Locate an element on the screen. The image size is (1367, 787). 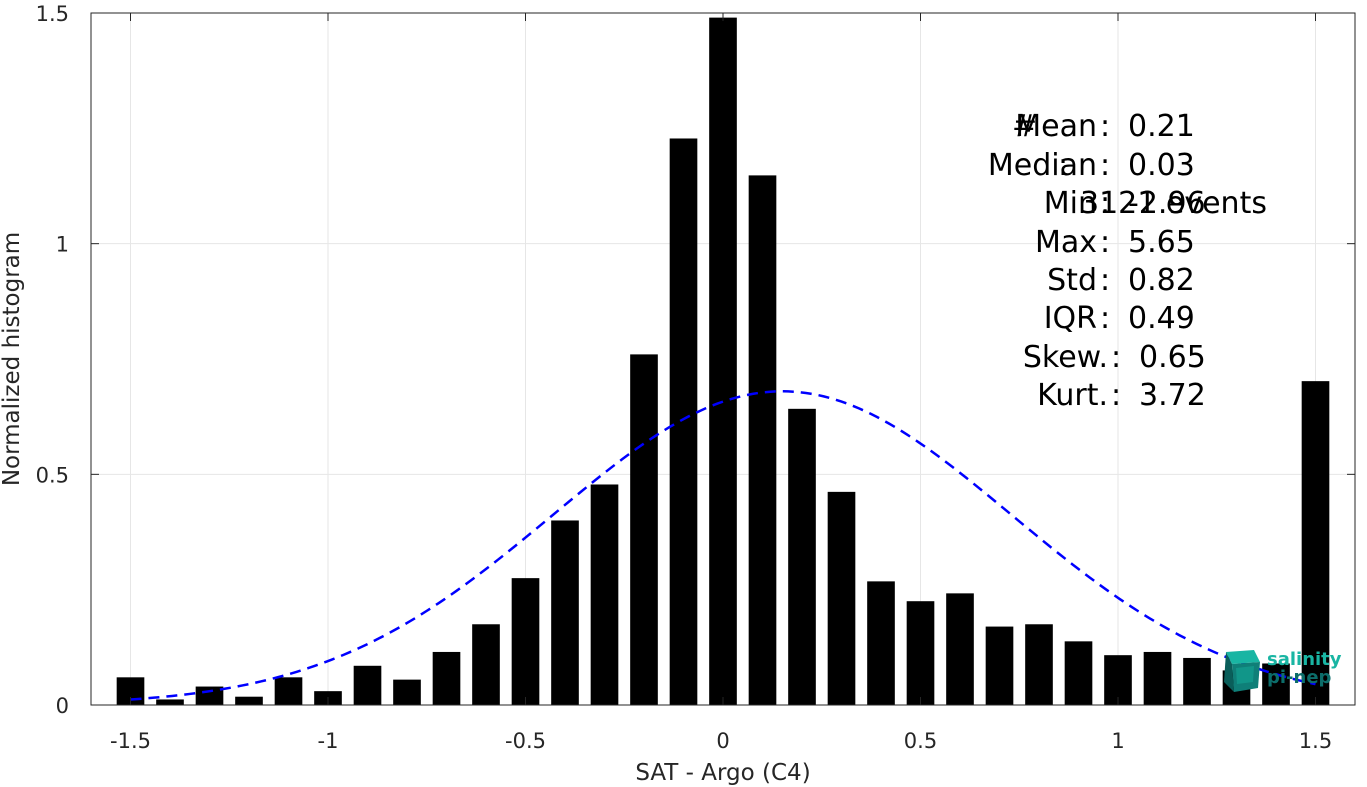
stat-name: Skew. is located at coordinates (1065, 357).